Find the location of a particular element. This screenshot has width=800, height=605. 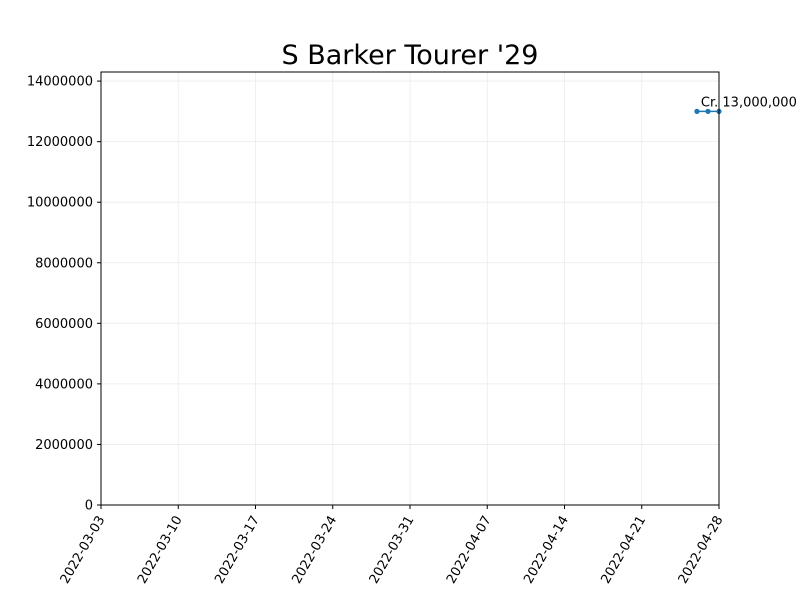

x-tick-label: 2022-04-21 is located at coordinates (623, 550).